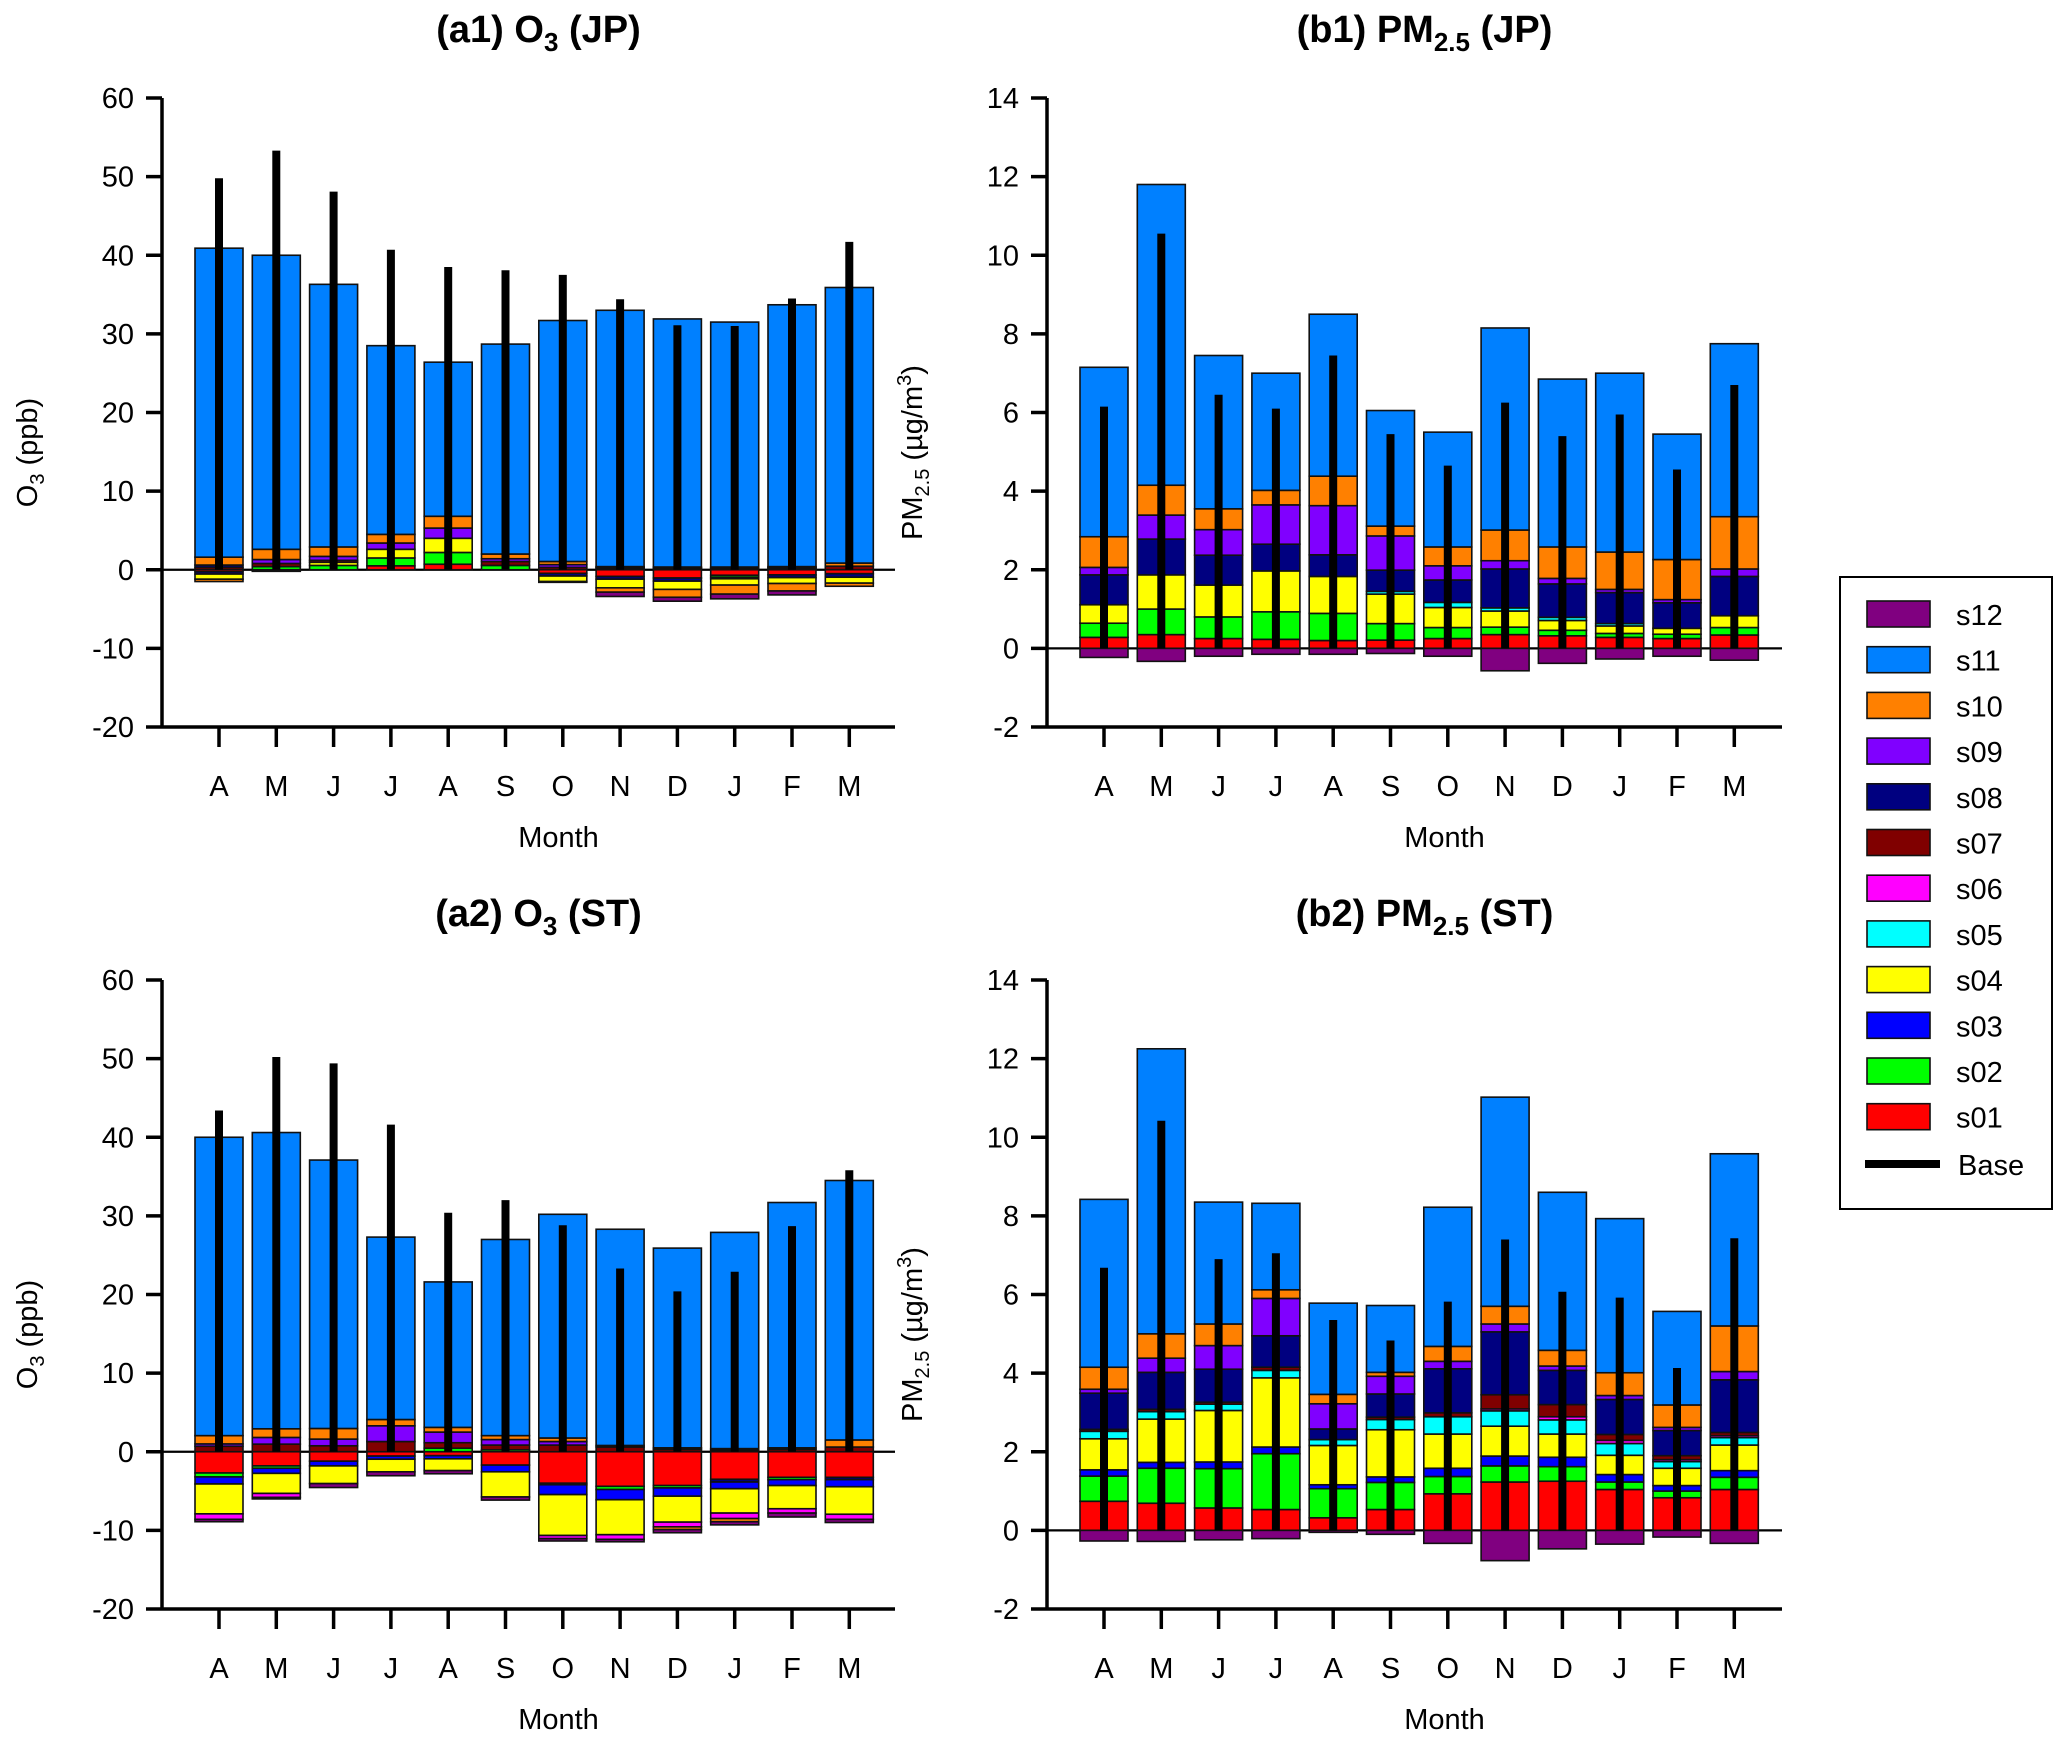 Image resolution: width=2067 pixels, height=1745 pixels. What do you see at coordinates (913, 1400) in the screenshot?
I see `ylabel-text: PM` at bounding box center [913, 1400].